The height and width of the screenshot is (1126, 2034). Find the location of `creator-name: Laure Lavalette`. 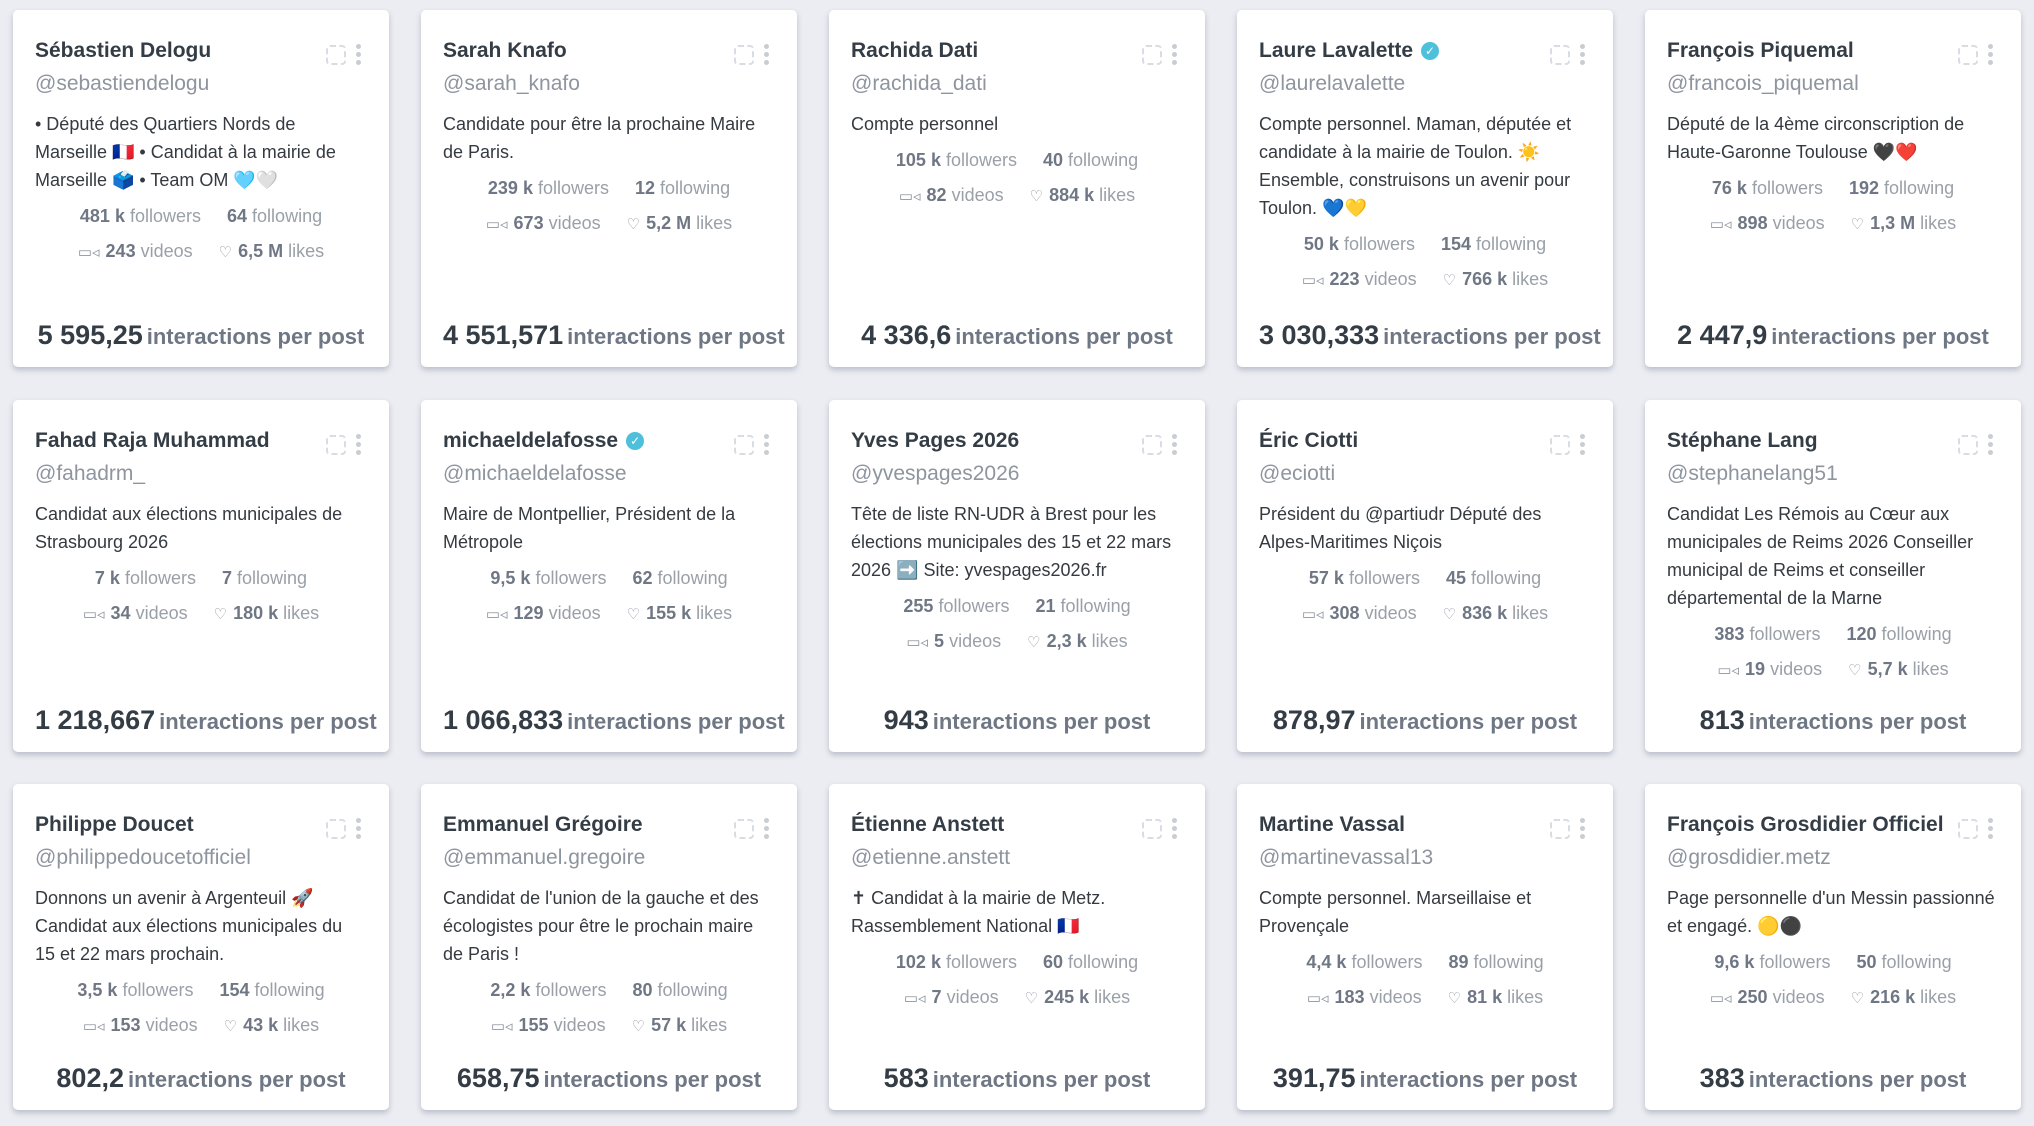

creator-name: Laure Lavalette is located at coordinates (1336, 50).